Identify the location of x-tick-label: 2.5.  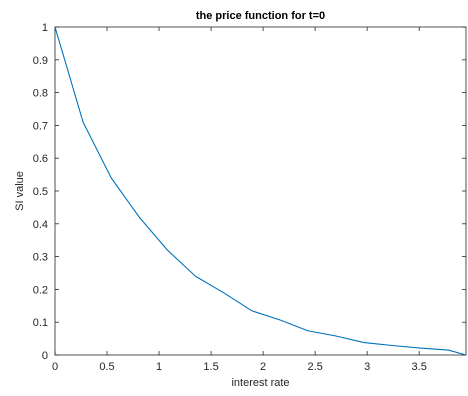
(314, 367).